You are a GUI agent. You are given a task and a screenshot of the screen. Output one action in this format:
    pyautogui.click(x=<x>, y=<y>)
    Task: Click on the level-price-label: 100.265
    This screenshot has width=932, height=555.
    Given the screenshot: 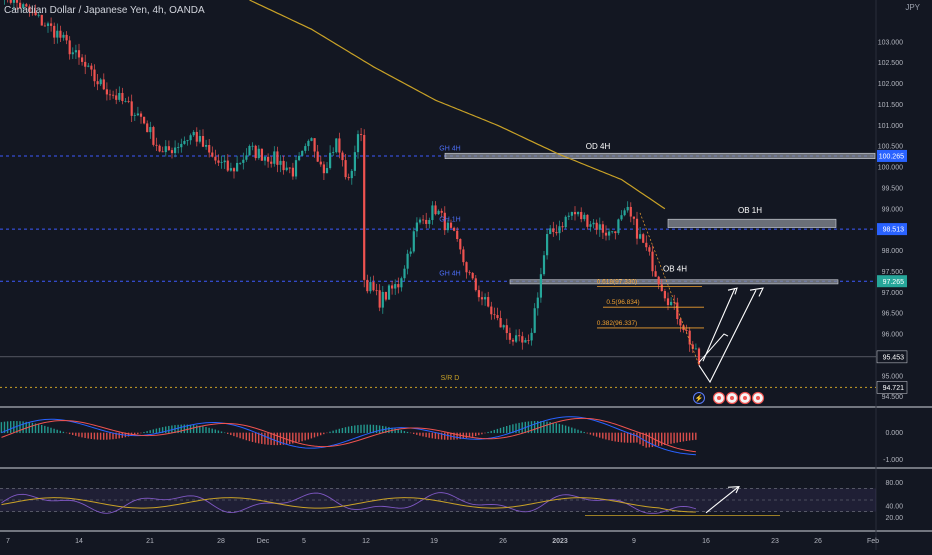 What is the action you would take?
    pyautogui.click(x=891, y=157)
    